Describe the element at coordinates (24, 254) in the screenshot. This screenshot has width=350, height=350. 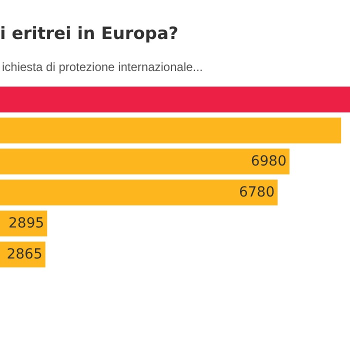
I see `data-label: 2865` at that location.